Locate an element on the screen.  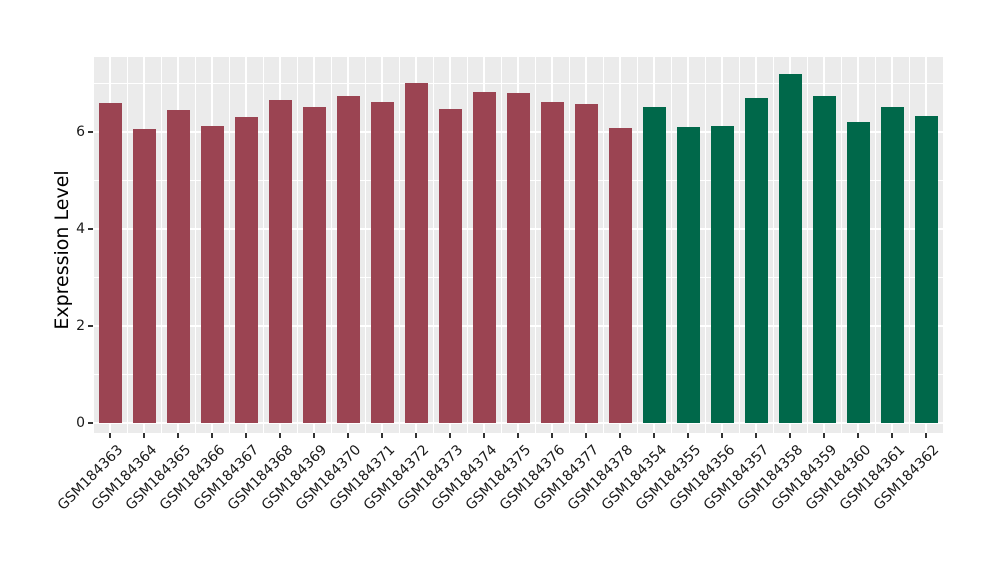
bar-GSM184360 is located at coordinates (858, 273).